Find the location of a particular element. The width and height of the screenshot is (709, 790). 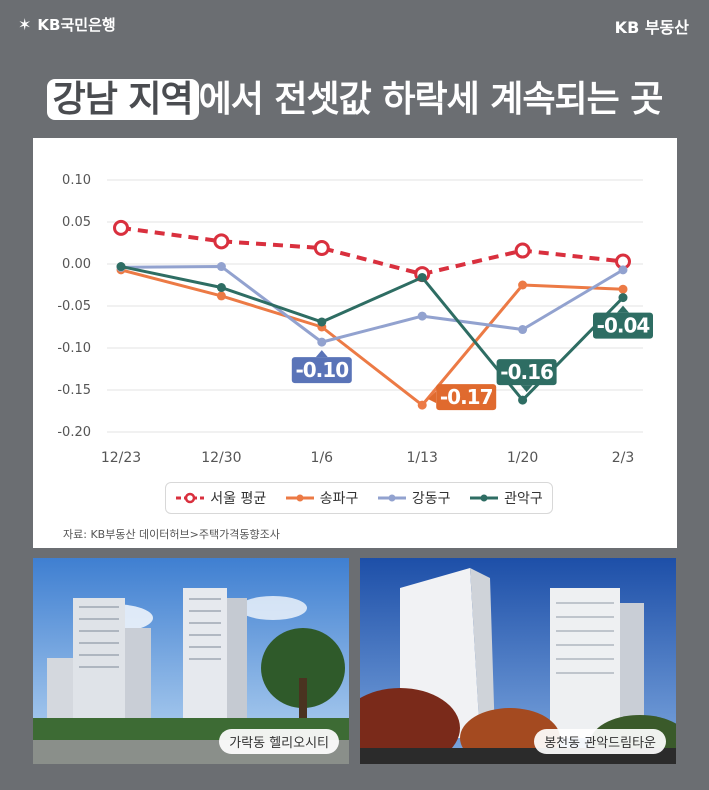

kb-bank-logo: ✶ KB국민은행 is located at coordinates (67, 24).